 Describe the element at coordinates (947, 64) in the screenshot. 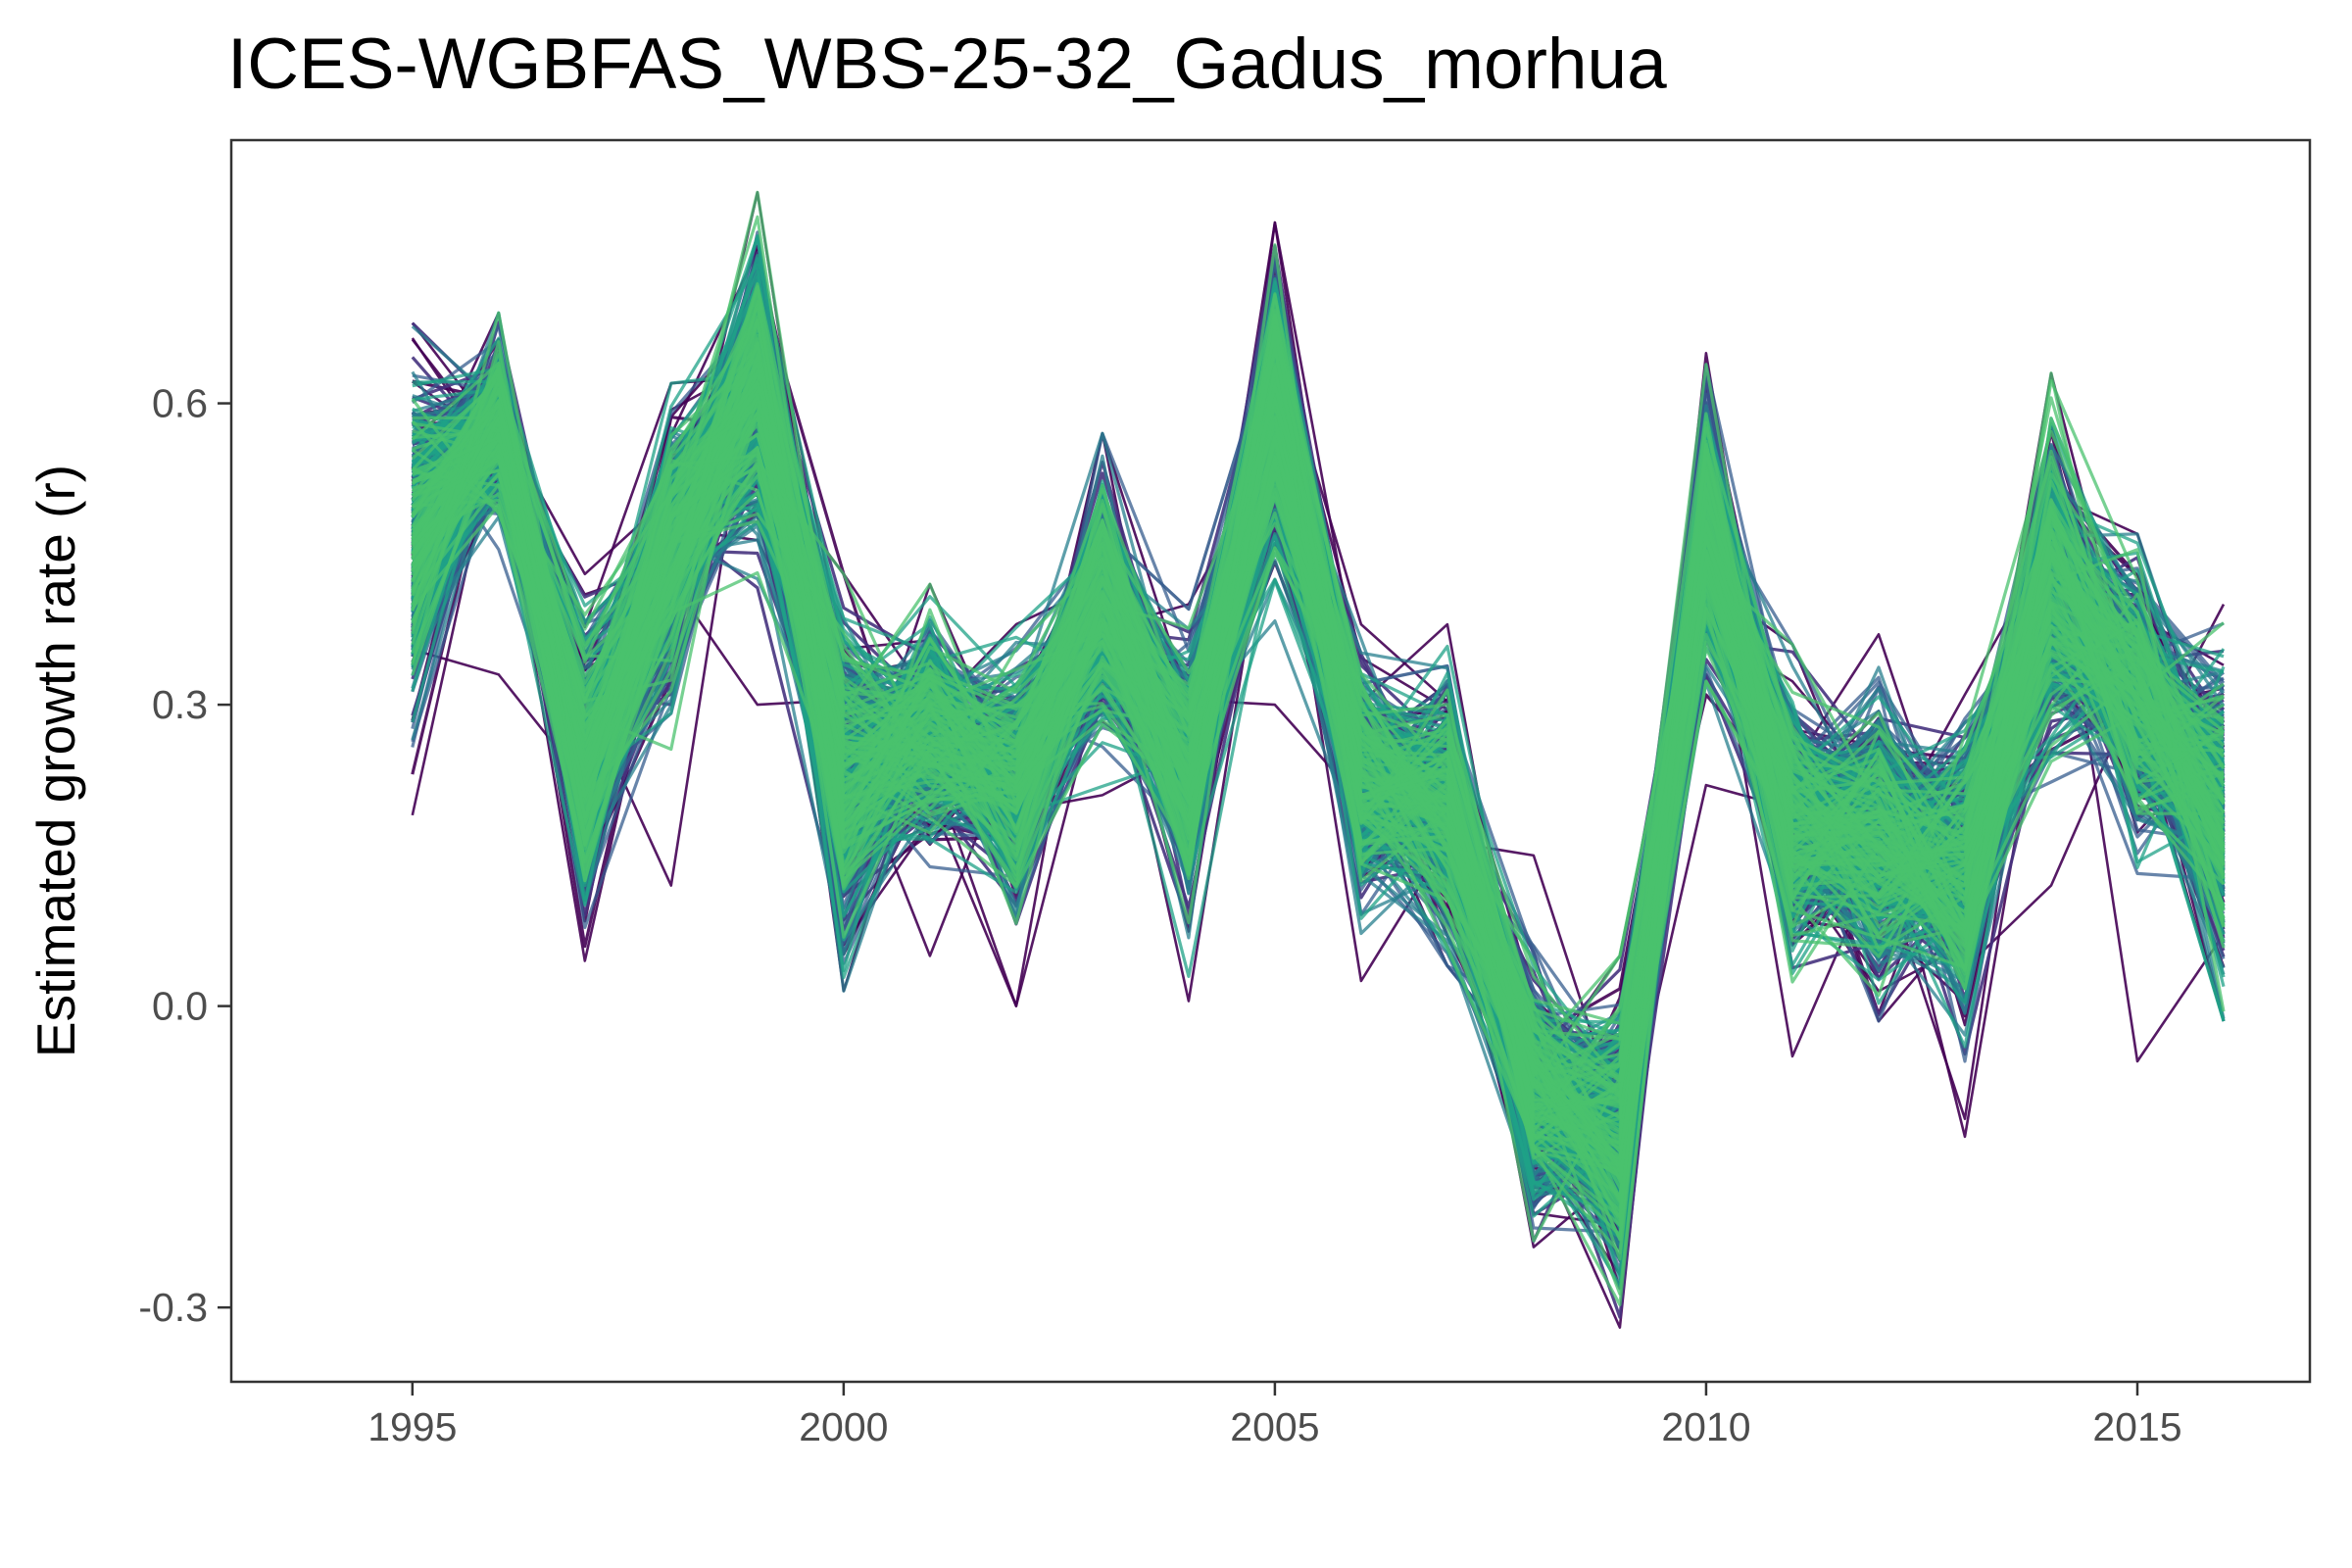

I see `chart-title: ICES-WGBFAS_WBS-25-32_Gadus_morhua` at that location.